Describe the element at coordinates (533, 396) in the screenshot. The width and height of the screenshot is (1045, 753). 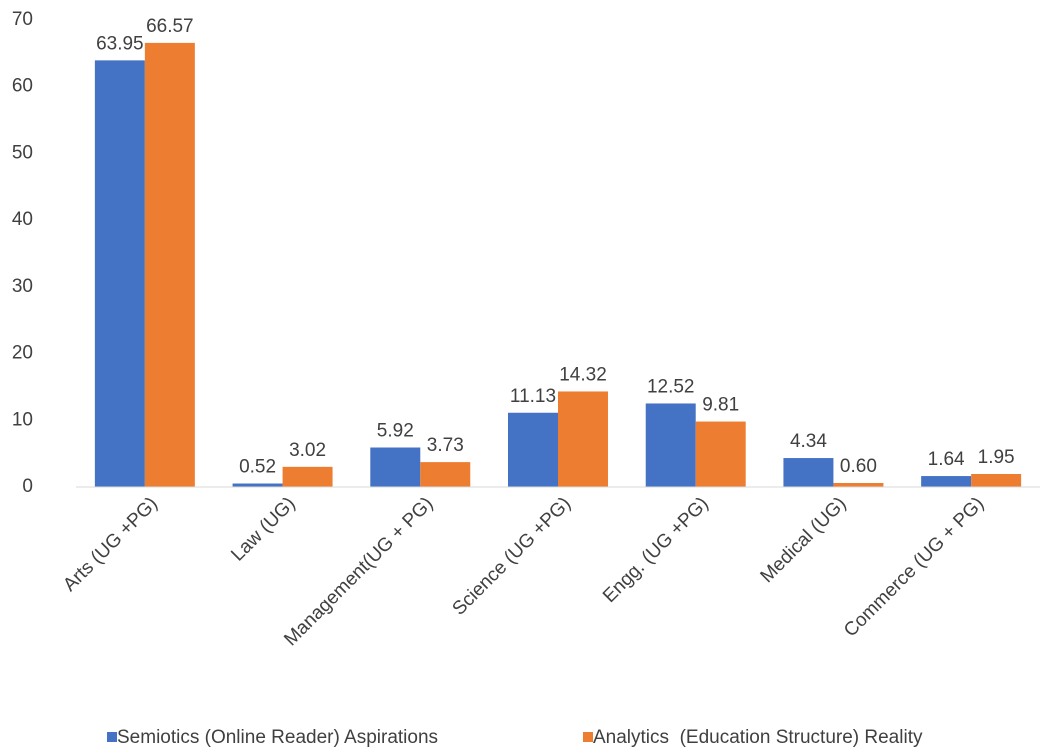
I see `data-label: 11.13` at that location.